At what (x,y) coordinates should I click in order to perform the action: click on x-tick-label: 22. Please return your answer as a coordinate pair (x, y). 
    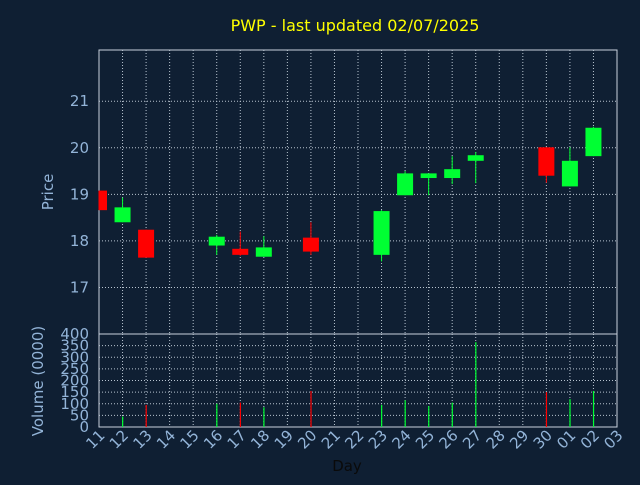
    Looking at the image, I should click on (354, 439).